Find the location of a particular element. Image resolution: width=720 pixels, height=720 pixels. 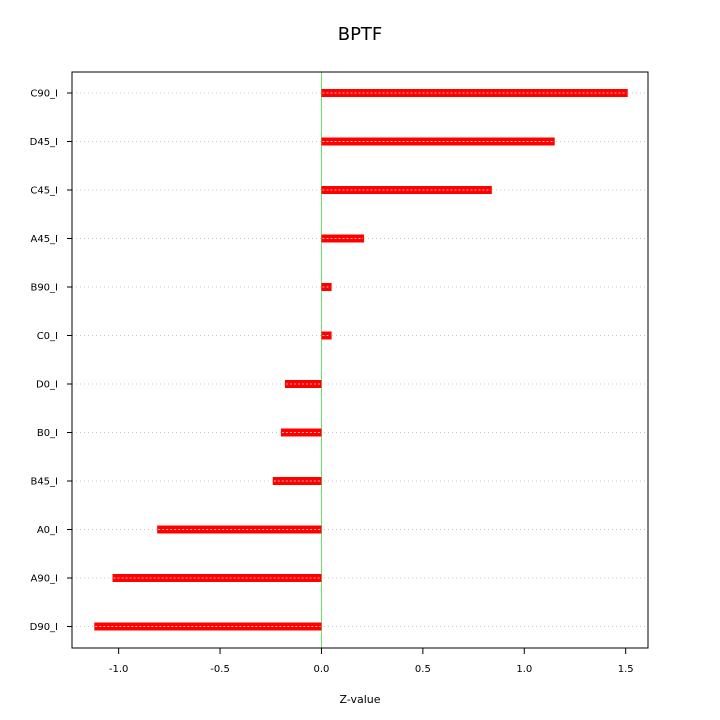

y-tick-label: A90_I is located at coordinates (44, 579).